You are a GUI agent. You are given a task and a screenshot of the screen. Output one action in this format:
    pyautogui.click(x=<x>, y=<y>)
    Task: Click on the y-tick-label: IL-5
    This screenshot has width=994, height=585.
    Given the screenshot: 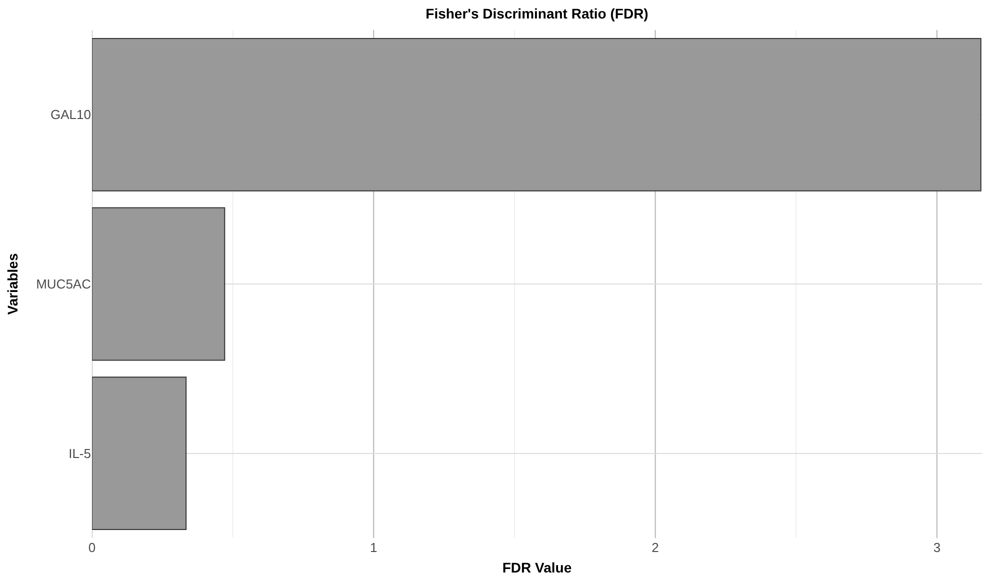 What is the action you would take?
    pyautogui.click(x=79, y=453)
    